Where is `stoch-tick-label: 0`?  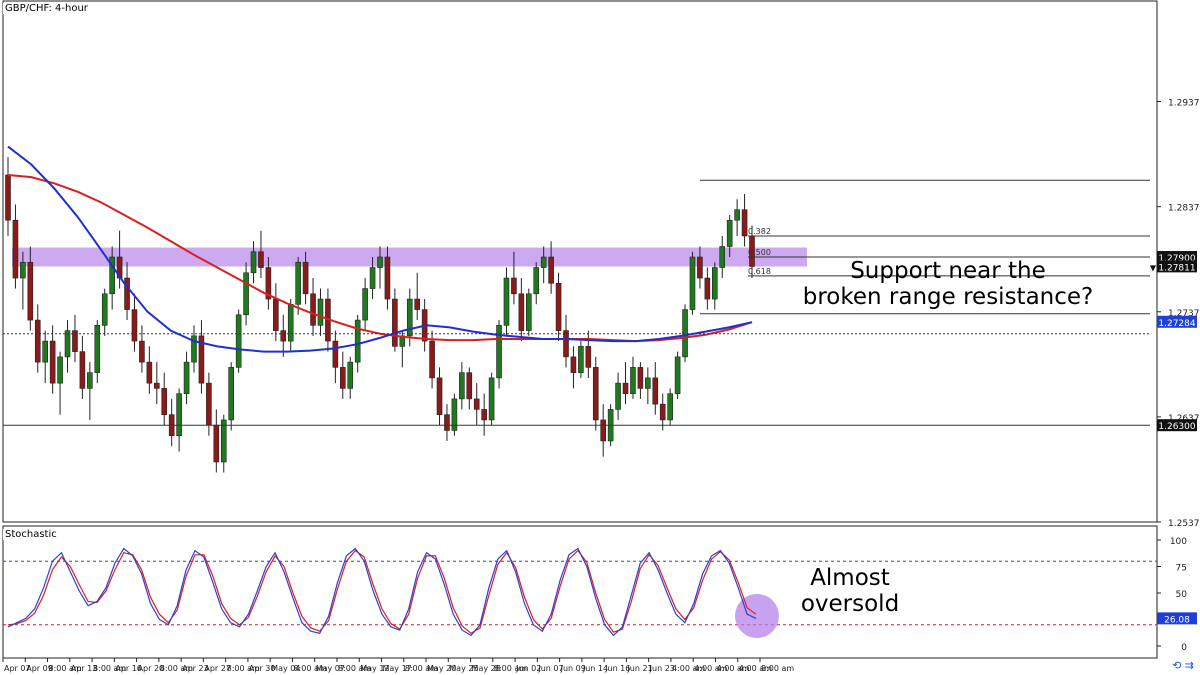 stoch-tick-label: 0 is located at coordinates (1184, 648).